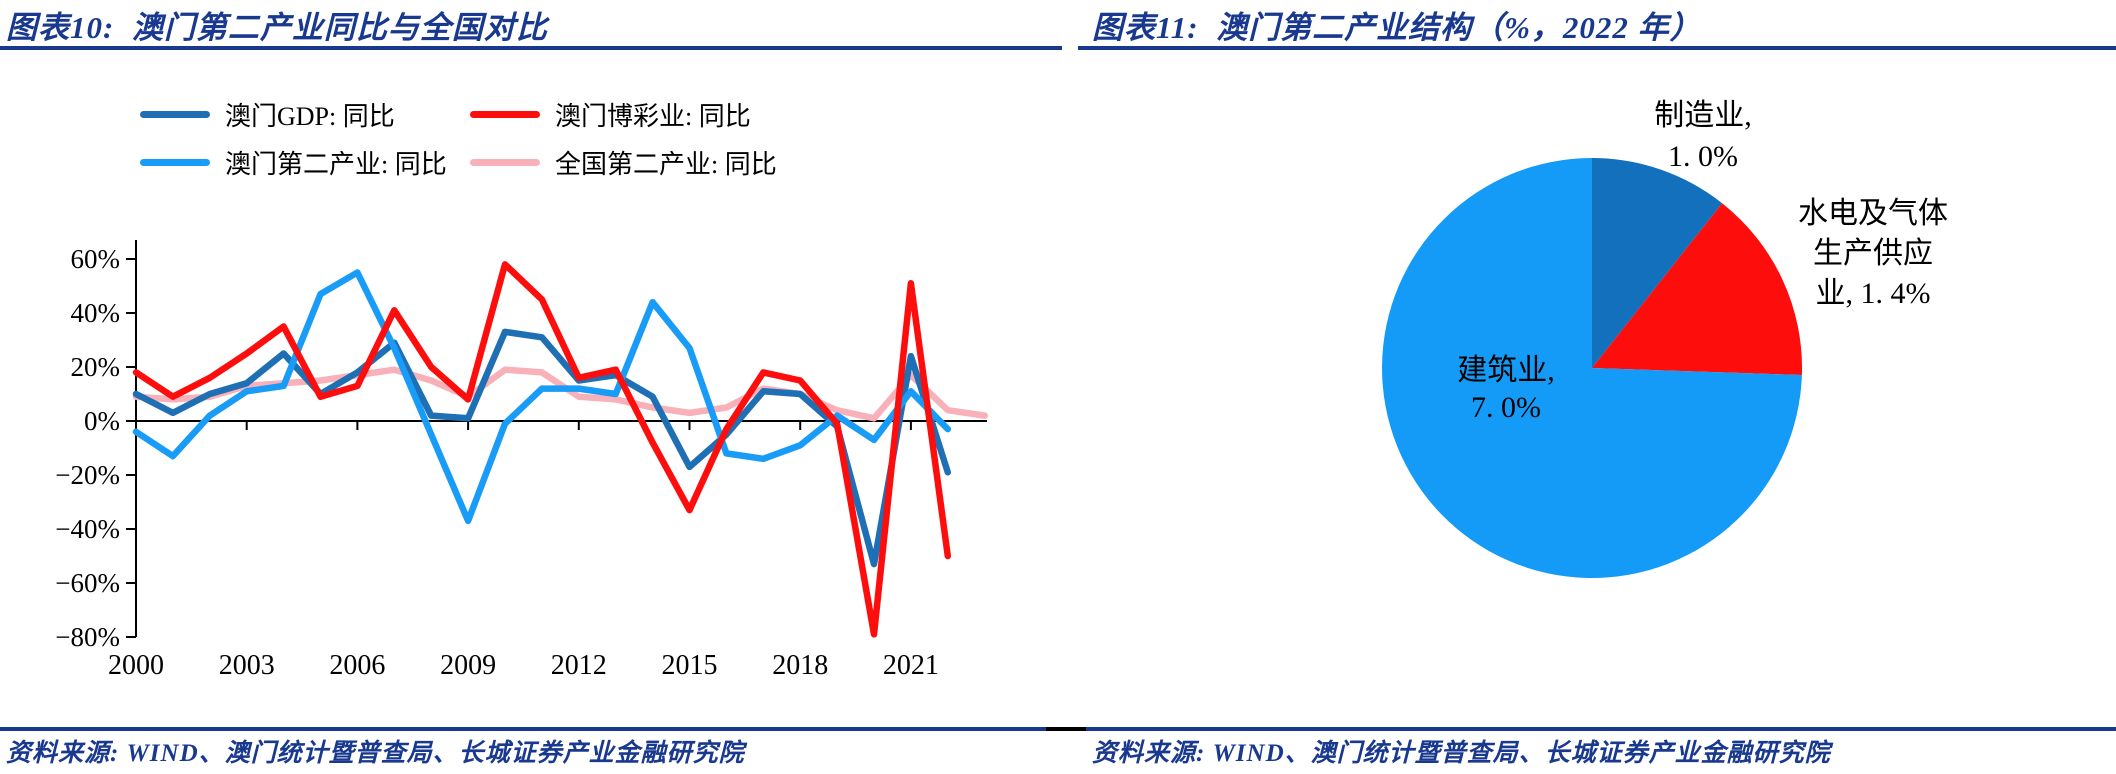 The image size is (2116, 774). Describe the element at coordinates (1703, 156) in the screenshot. I see `pie-label-manufacturing-line2: 1. 0%` at that location.